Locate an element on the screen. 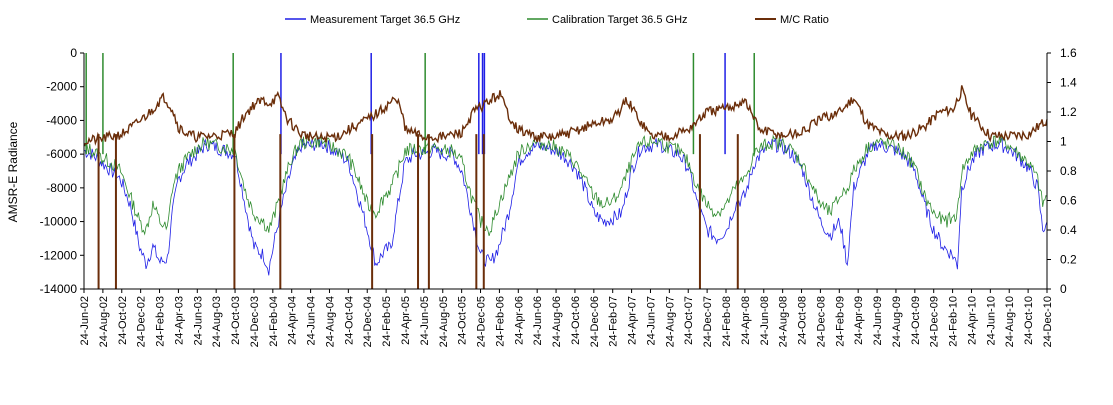 Image resolution: width=1113 pixels, height=405 pixels. y-tick-label-6: -12000 is located at coordinates (59, 255).